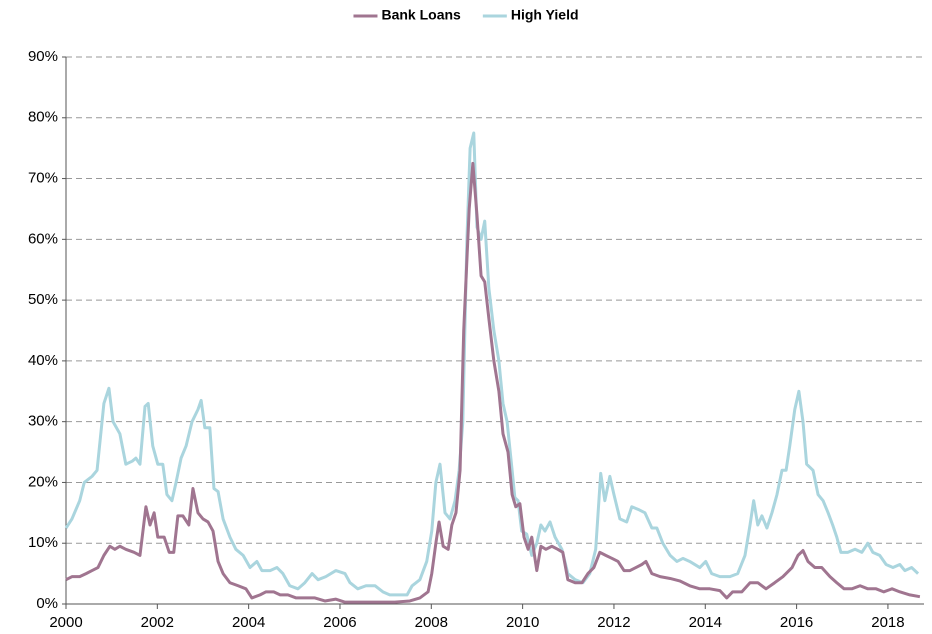 Image resolution: width=932 pixels, height=634 pixels. Describe the element at coordinates (431, 622) in the screenshot. I see `x-tick-label: 2008` at that location.